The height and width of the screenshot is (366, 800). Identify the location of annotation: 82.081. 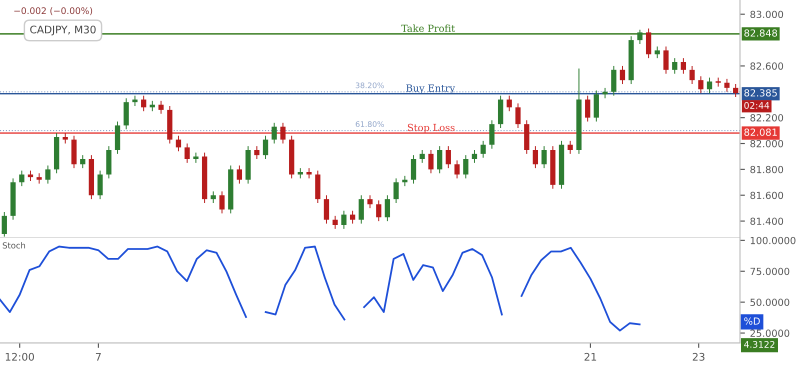
(760, 132).